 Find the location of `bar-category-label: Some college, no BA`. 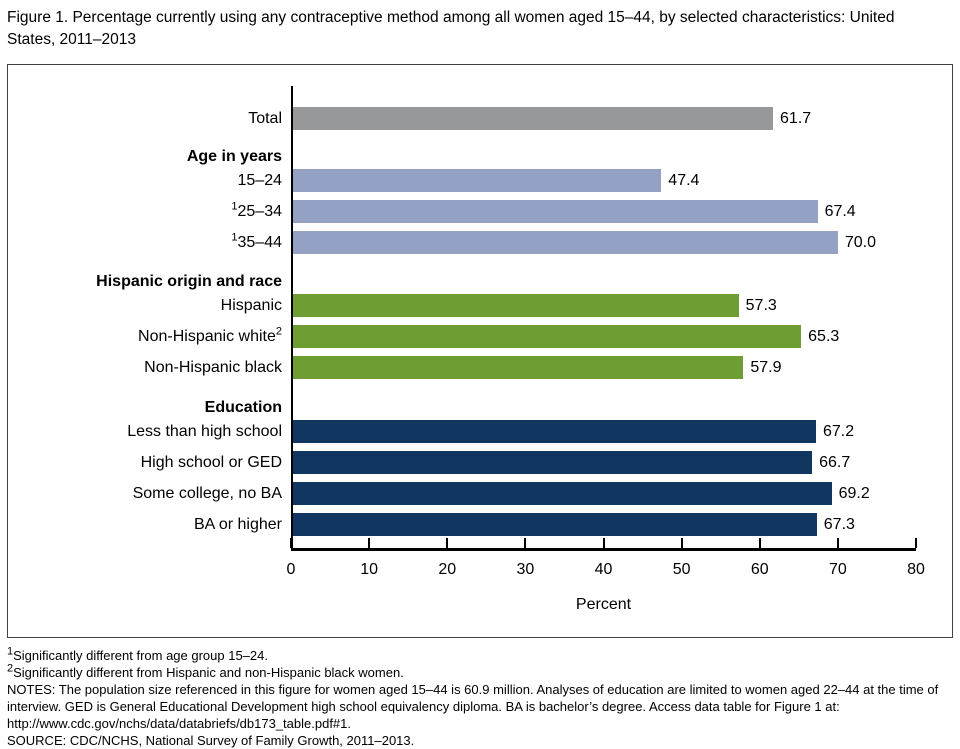

bar-category-label: Some college, no BA is located at coordinates (207, 493).